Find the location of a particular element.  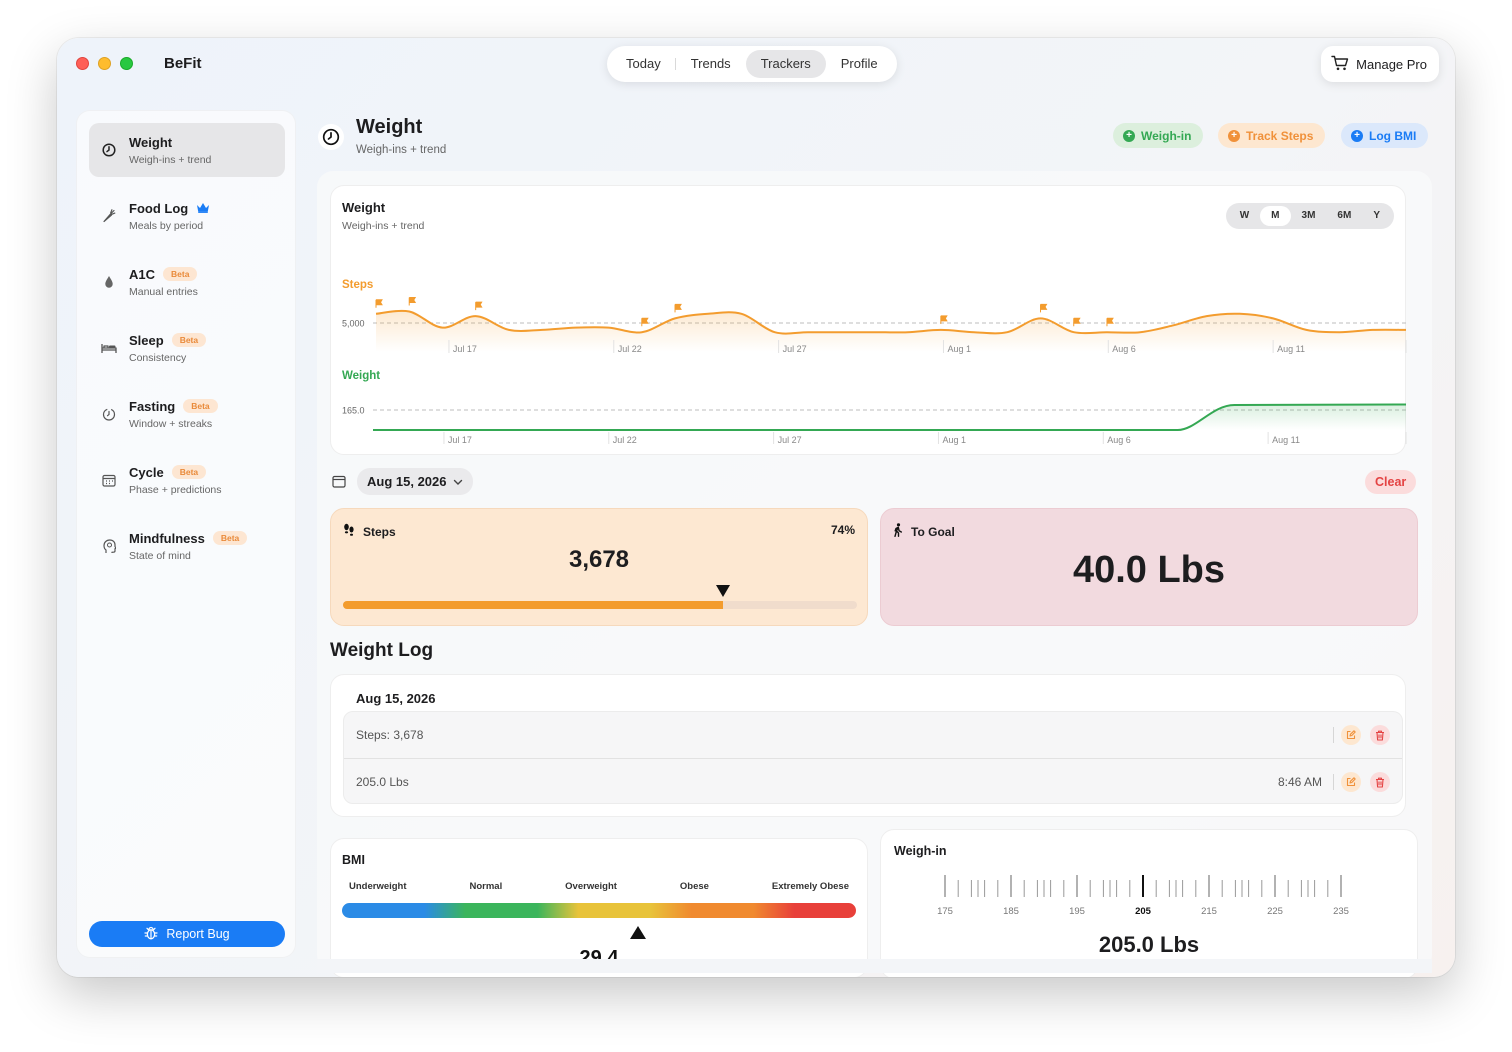

list-item: Steps: 3,678 is located at coordinates (873, 735).